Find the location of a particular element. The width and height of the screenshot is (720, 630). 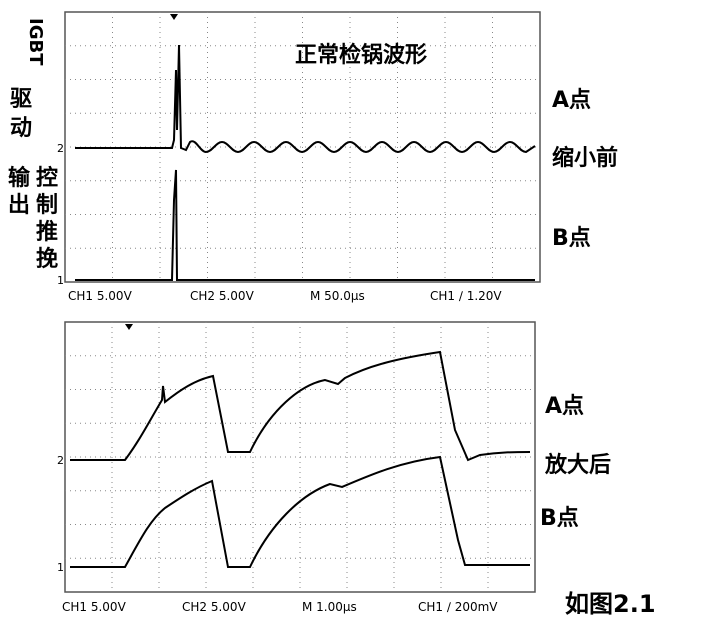

status-text: M 1.00µs is located at coordinates (329, 607).